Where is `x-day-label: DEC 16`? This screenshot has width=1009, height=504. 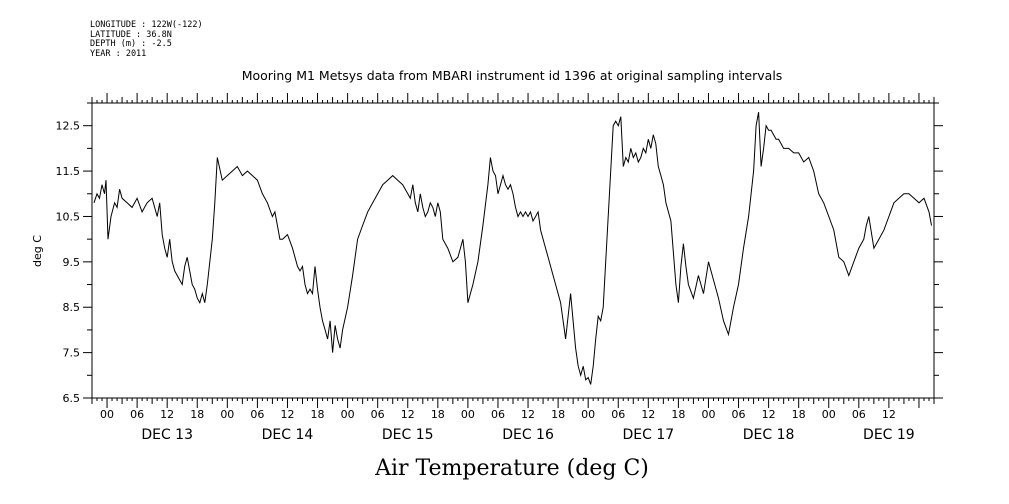 x-day-label: DEC 16 is located at coordinates (528, 435).